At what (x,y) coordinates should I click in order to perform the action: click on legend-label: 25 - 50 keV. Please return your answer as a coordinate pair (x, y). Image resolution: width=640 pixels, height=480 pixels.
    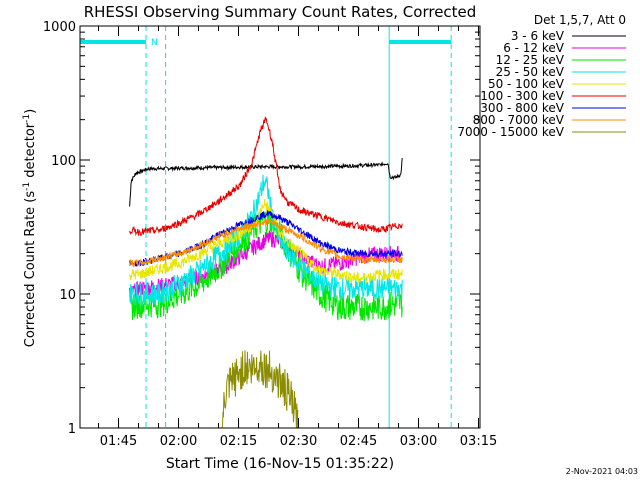
    Looking at the image, I should click on (530, 72).